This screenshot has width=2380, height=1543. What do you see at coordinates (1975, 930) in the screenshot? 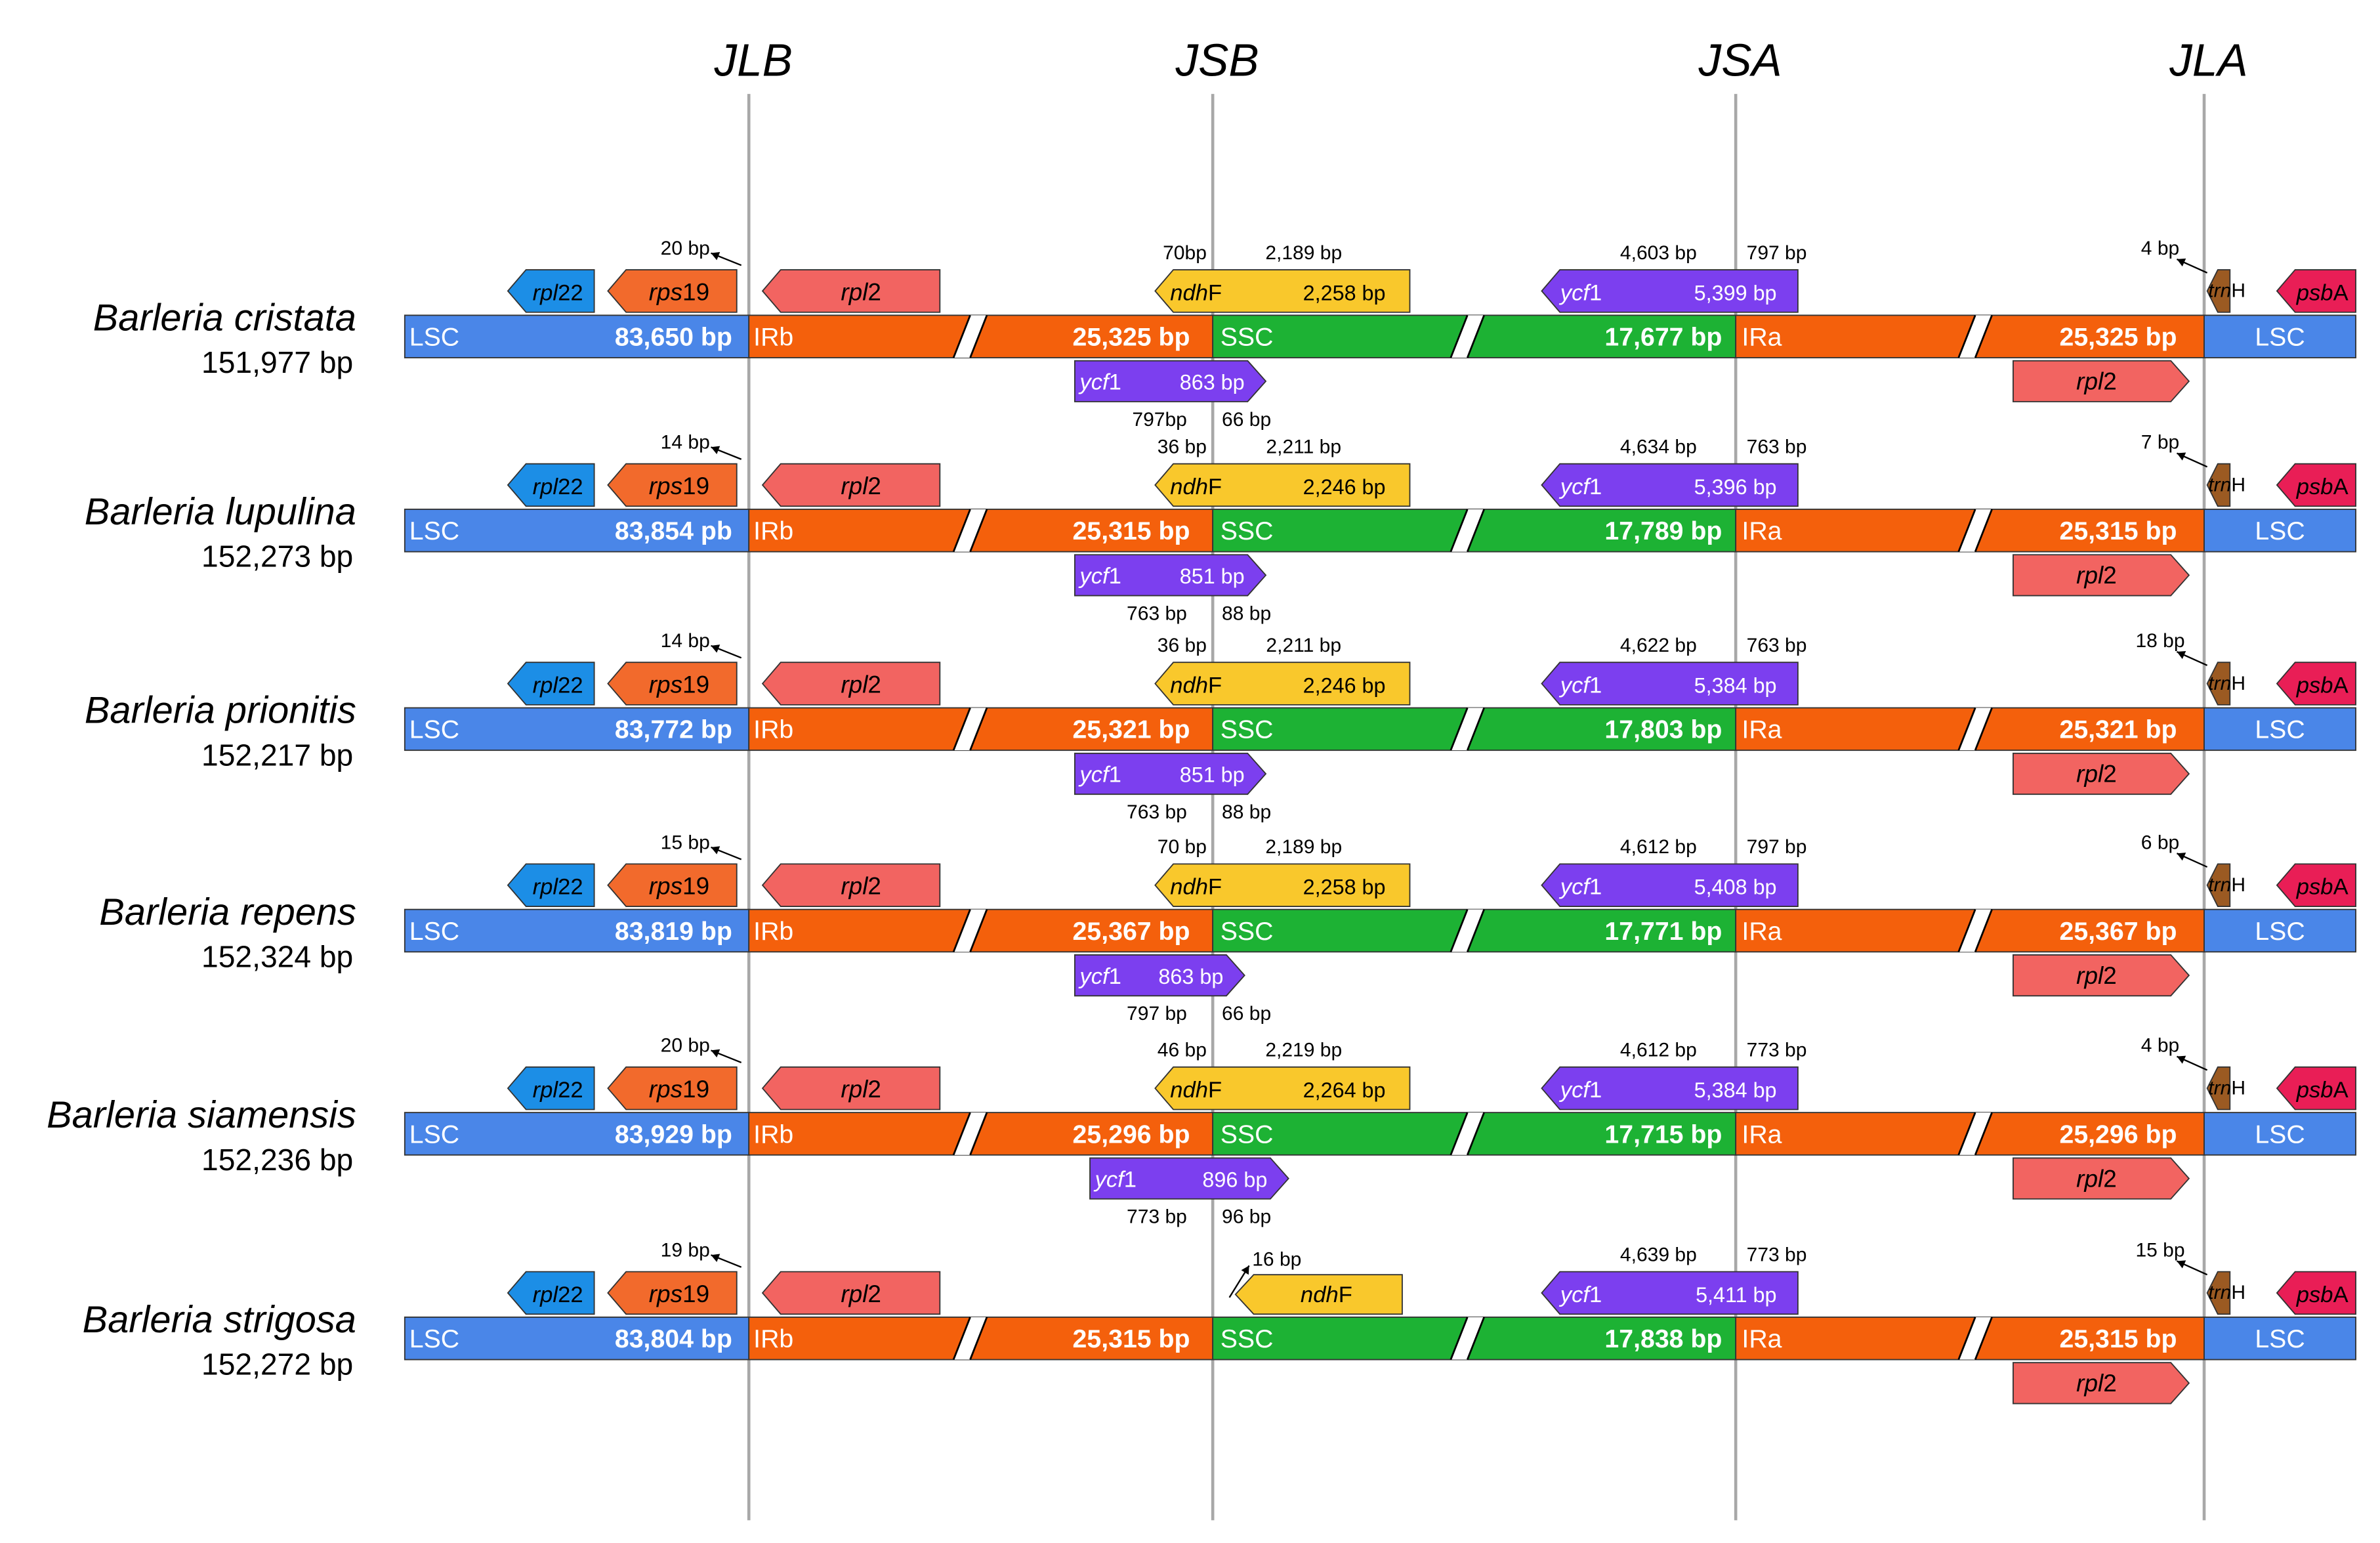
I see `species-4-ira-break-gap` at bounding box center [1975, 930].